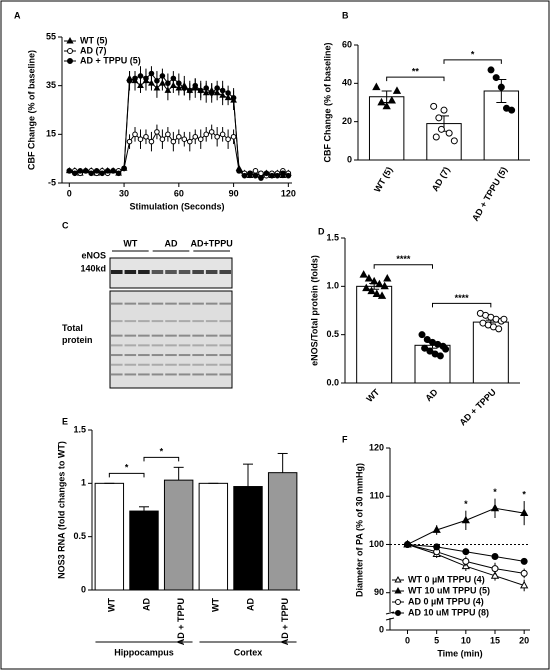 This screenshot has height=670, width=550. Describe the element at coordinates (61, 510) in the screenshot. I see `y-axis-label: NOS3 RNA (fold changes to WT)` at that location.